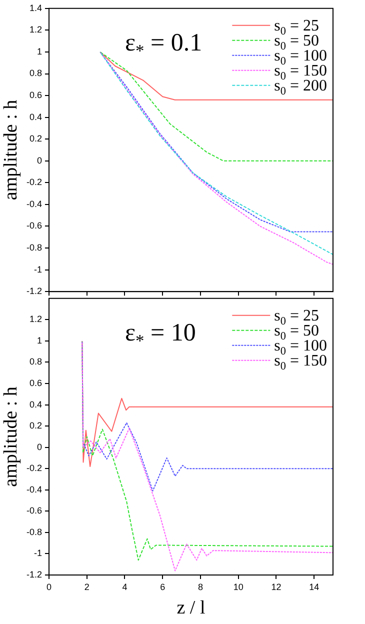  I want to click on x-tick-label: 8, so click(200, 587).